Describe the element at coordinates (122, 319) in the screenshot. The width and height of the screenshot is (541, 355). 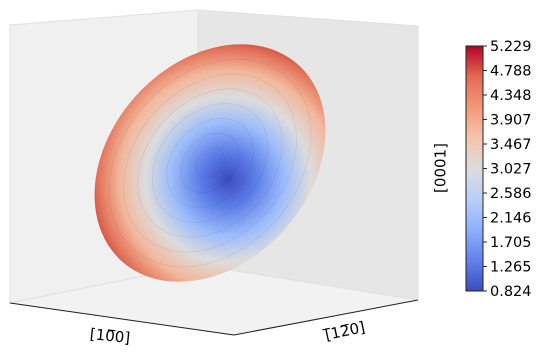
I see `x-axis-line` at that location.